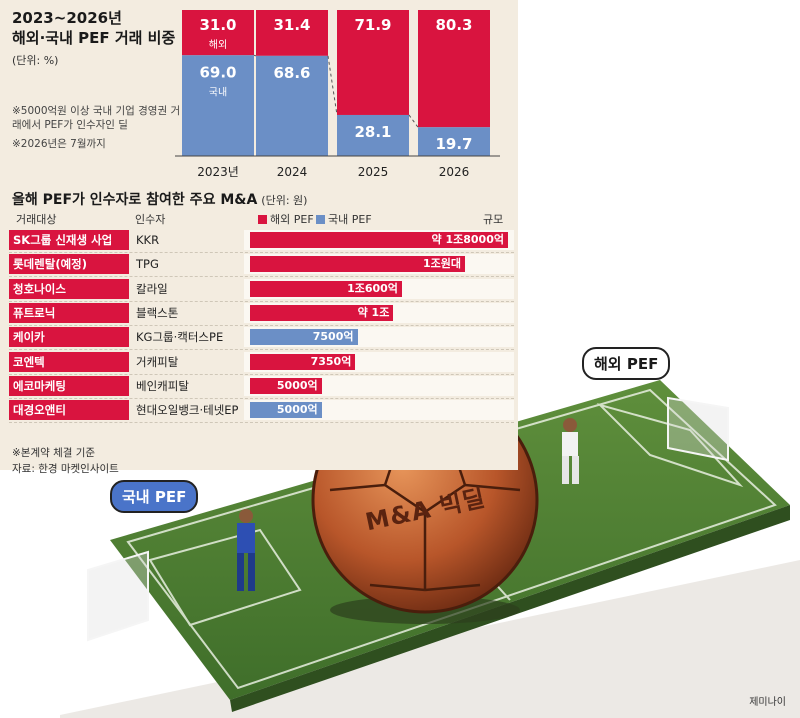 This screenshot has height=718, width=800. What do you see at coordinates (69, 312) in the screenshot?
I see `deal-target: 퓨트로닉` at bounding box center [69, 312].